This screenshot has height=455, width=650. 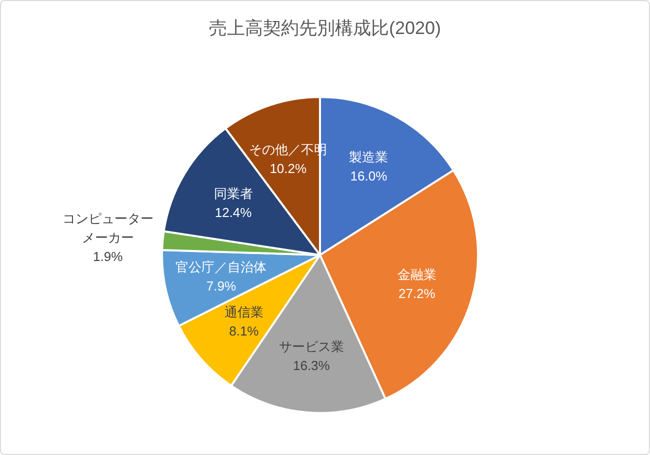 I want to click on slice-label: 製造業, so click(x=368, y=156).